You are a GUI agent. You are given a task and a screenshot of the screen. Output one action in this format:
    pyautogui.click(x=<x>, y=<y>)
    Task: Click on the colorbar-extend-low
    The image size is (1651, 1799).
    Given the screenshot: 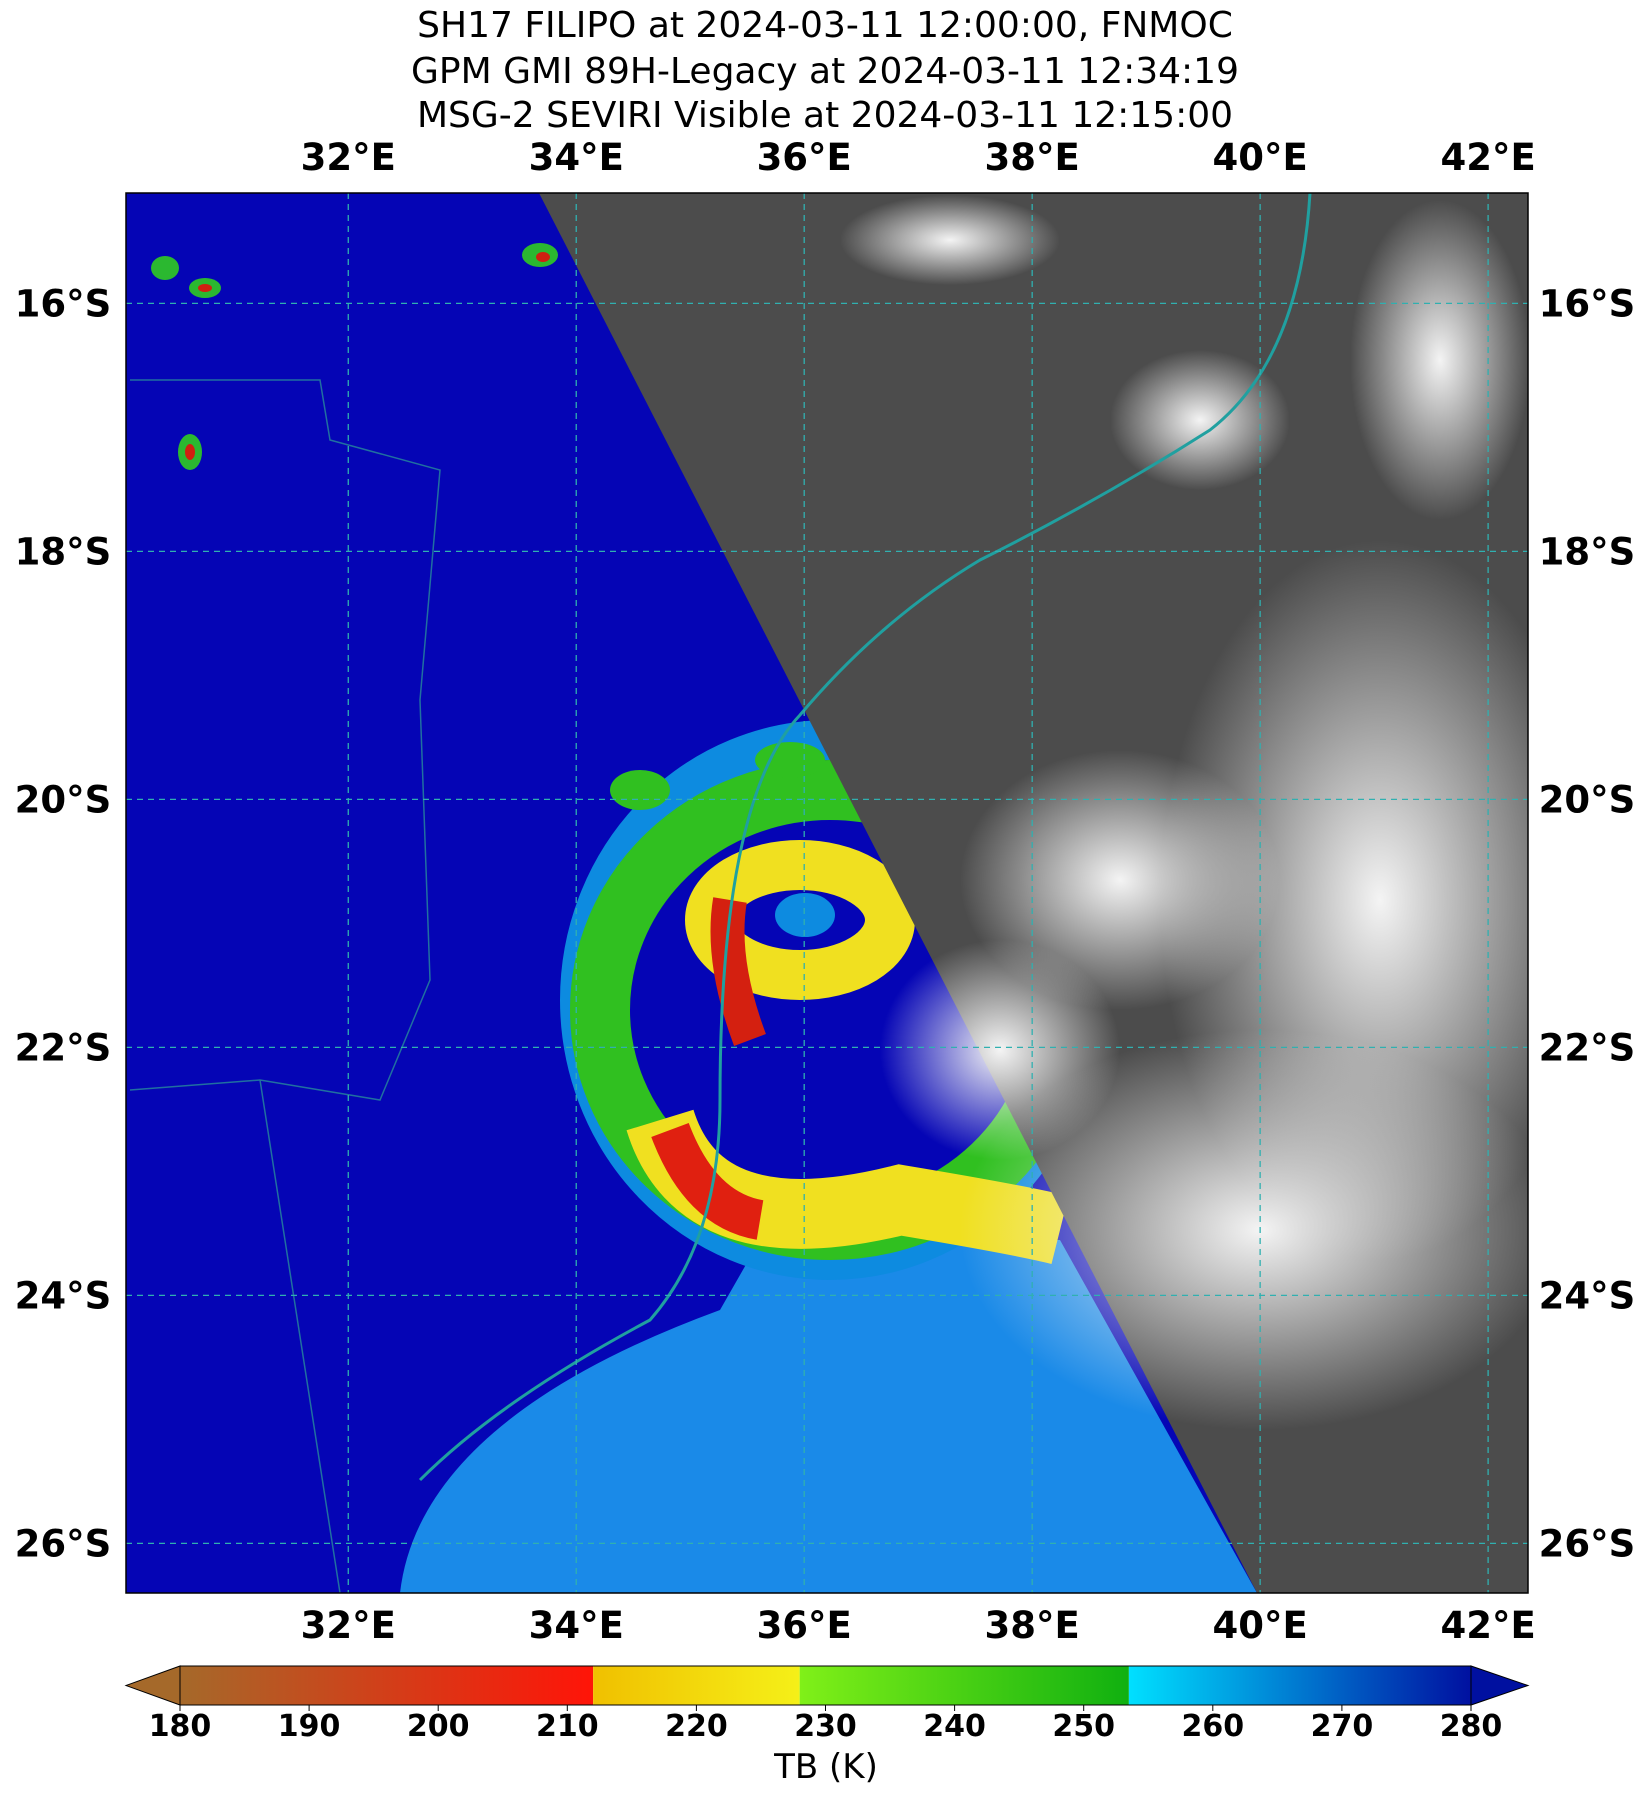 What is the action you would take?
    pyautogui.click(x=152, y=1685)
    